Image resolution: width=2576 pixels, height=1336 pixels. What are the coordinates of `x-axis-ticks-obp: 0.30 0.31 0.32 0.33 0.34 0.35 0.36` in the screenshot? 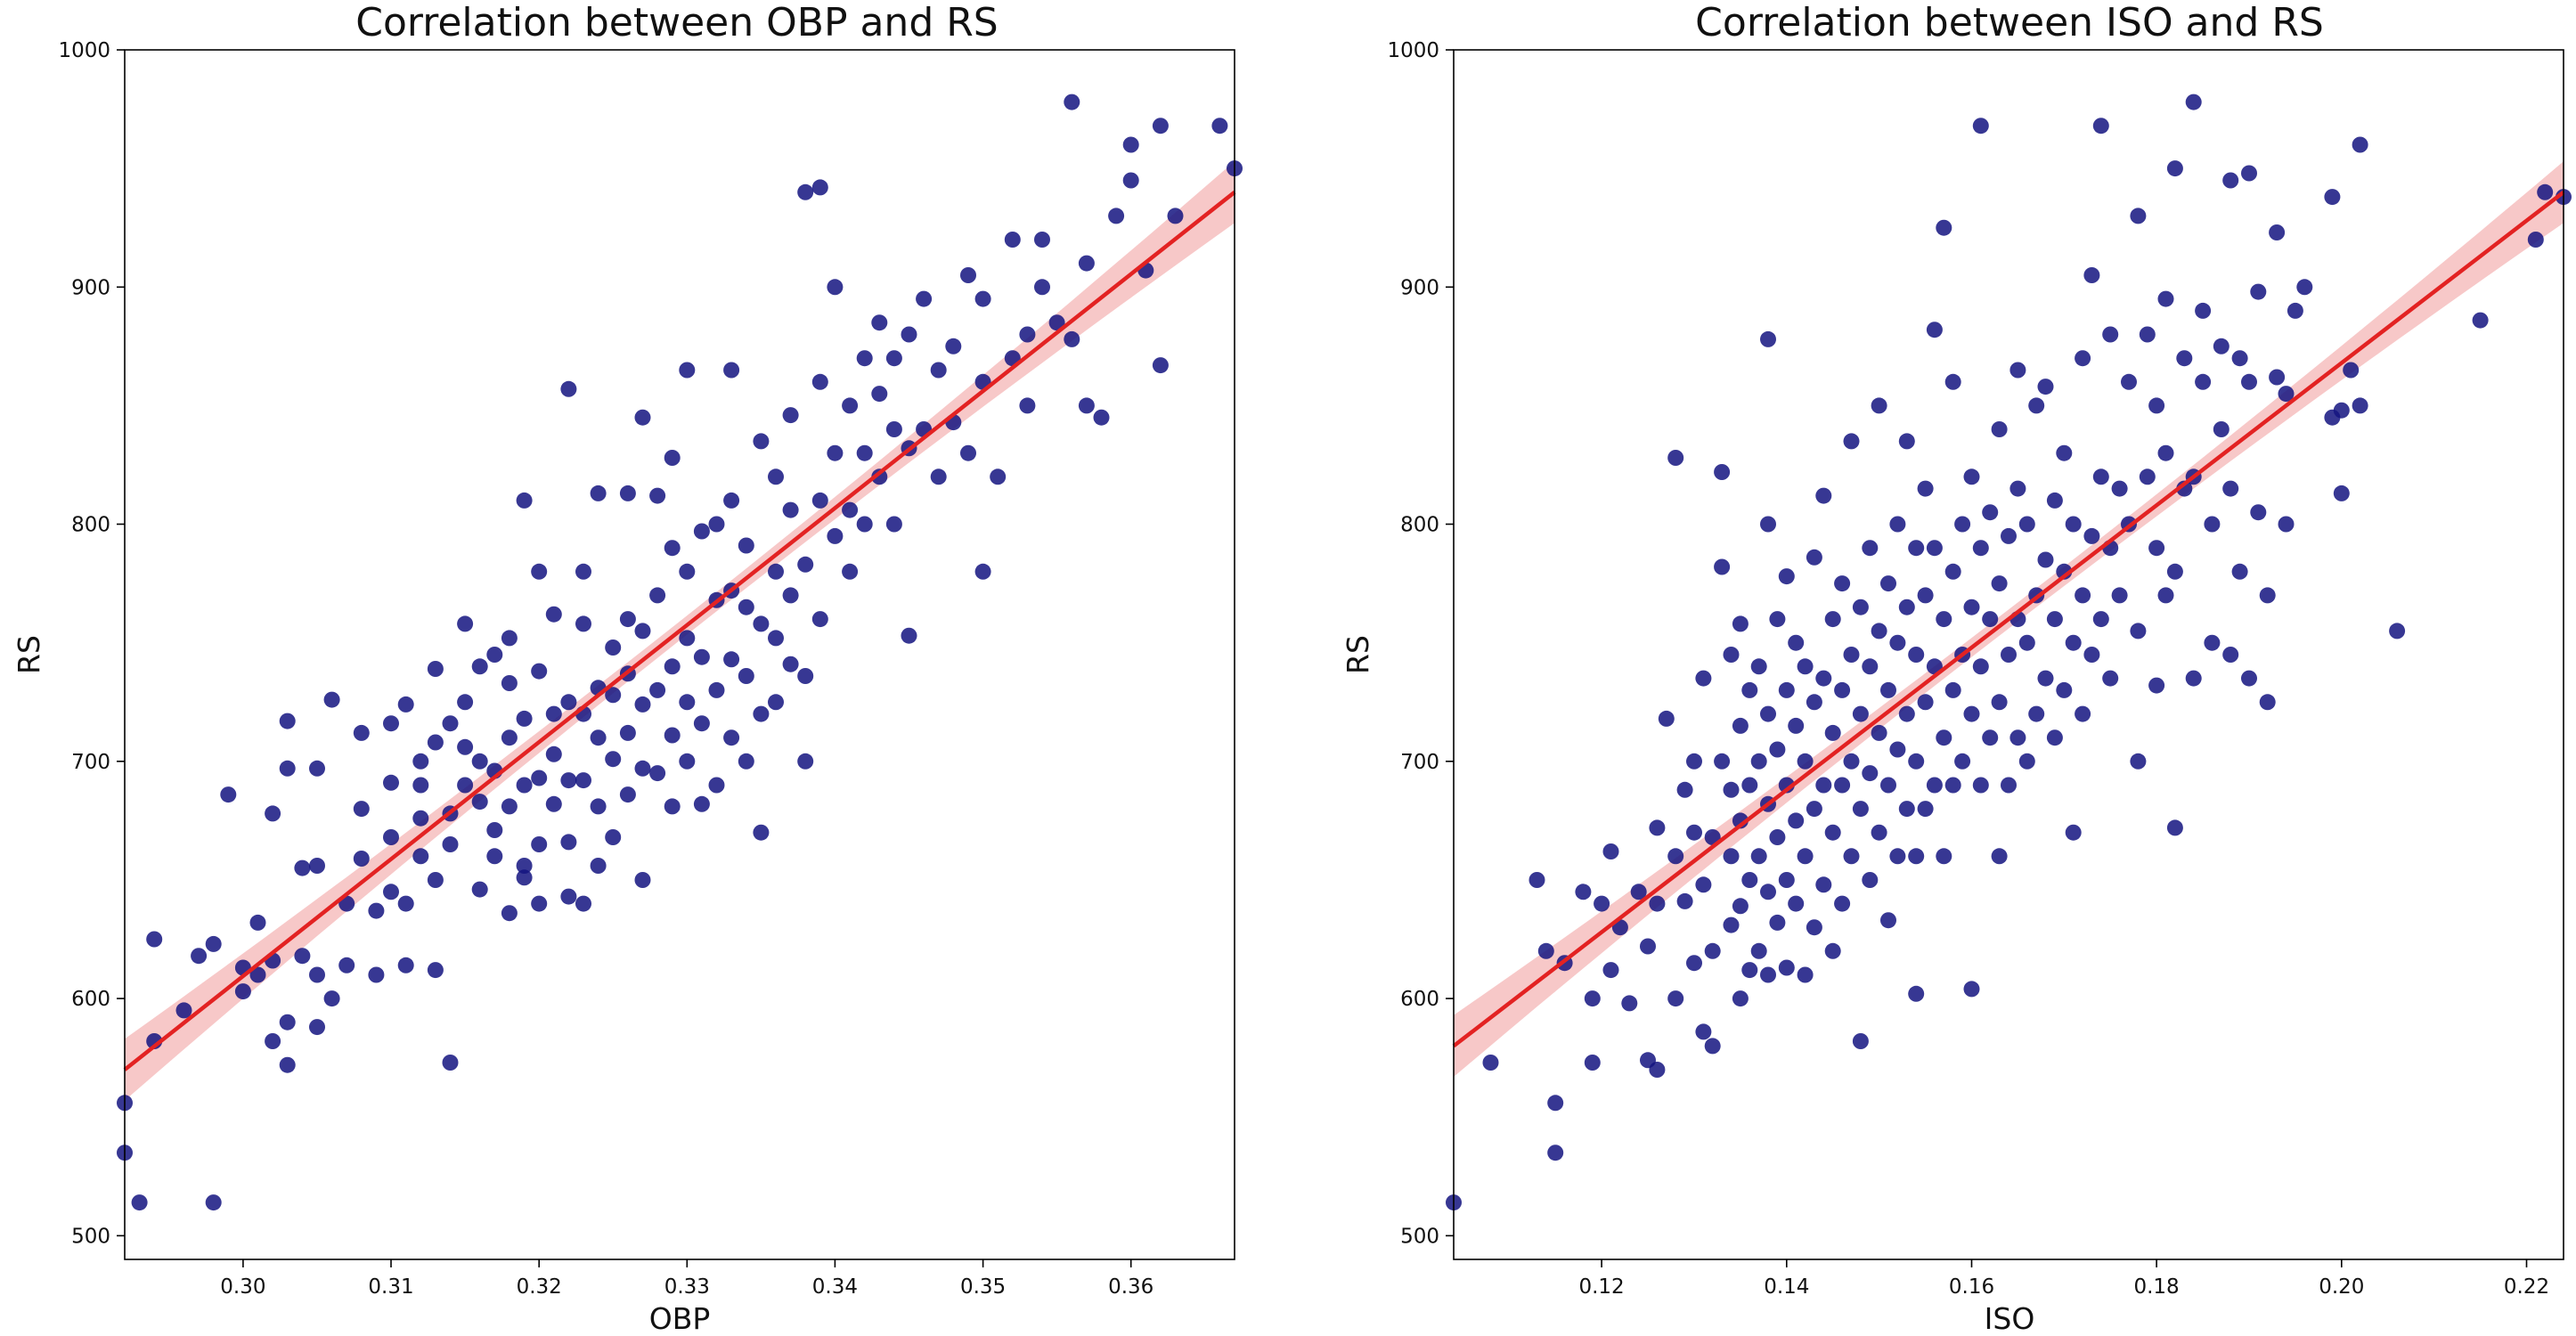 It's located at (687, 1279).